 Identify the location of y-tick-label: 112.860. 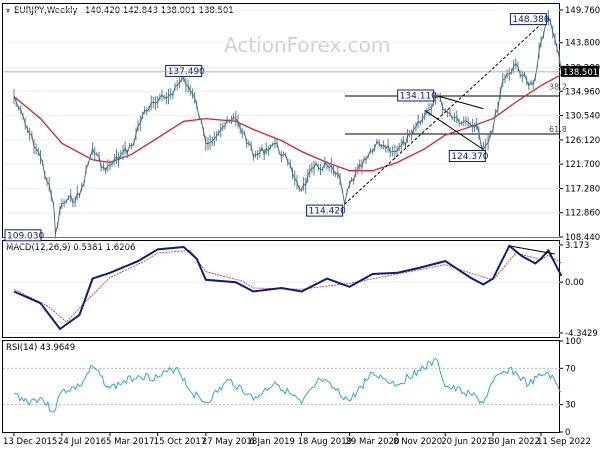
(582, 214).